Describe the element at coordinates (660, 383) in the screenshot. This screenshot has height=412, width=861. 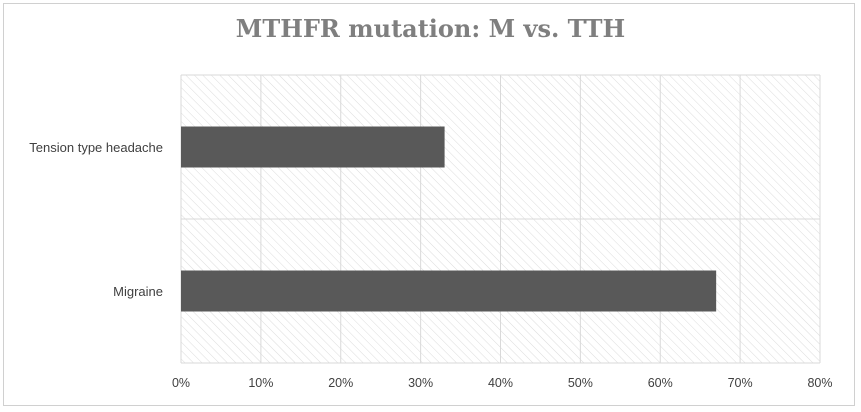
I see `x-tick-label: 60%` at that location.